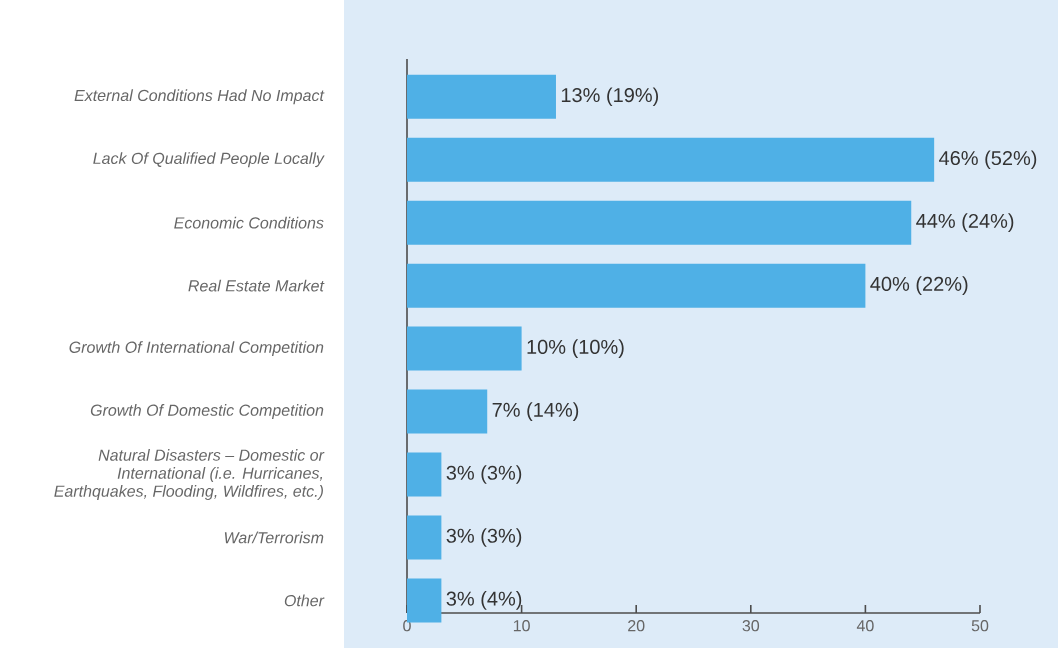 This screenshot has width=1058, height=648. Describe the element at coordinates (610, 97) in the screenshot. I see `data-label: 13% (19%)` at that location.